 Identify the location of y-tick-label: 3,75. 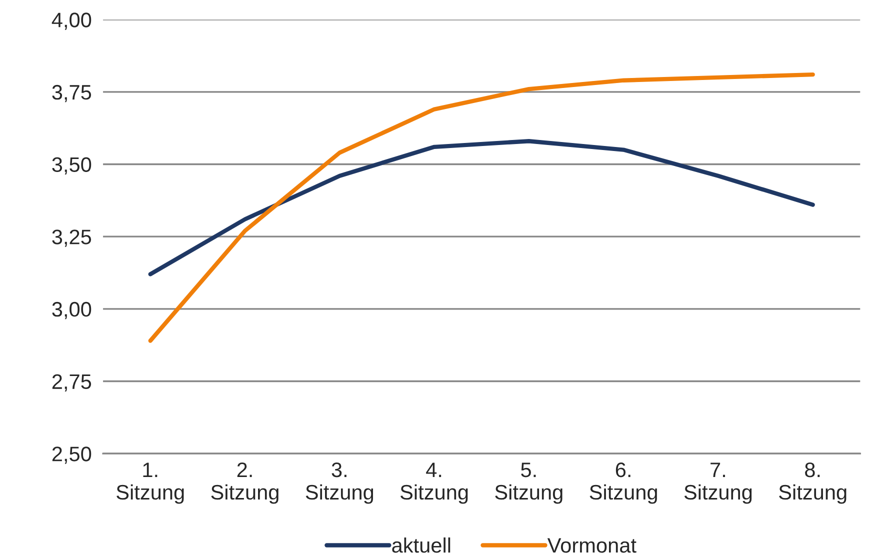
(72, 93).